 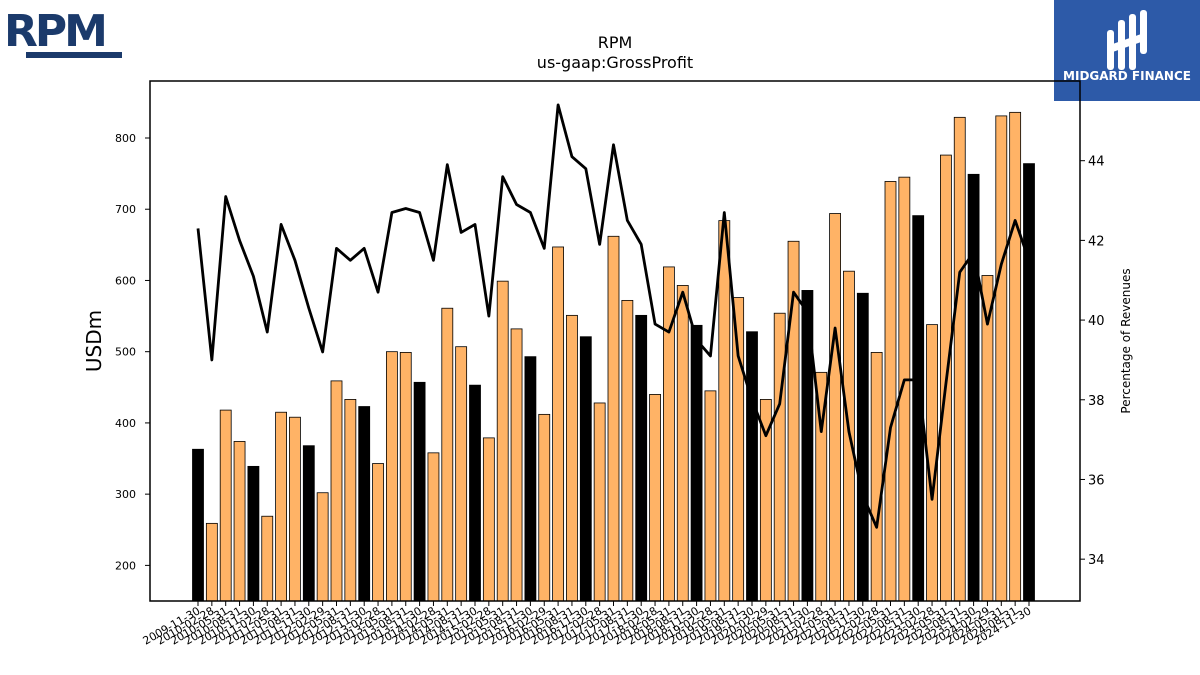 I want to click on y-axis-label: USDm, so click(x=94, y=341).